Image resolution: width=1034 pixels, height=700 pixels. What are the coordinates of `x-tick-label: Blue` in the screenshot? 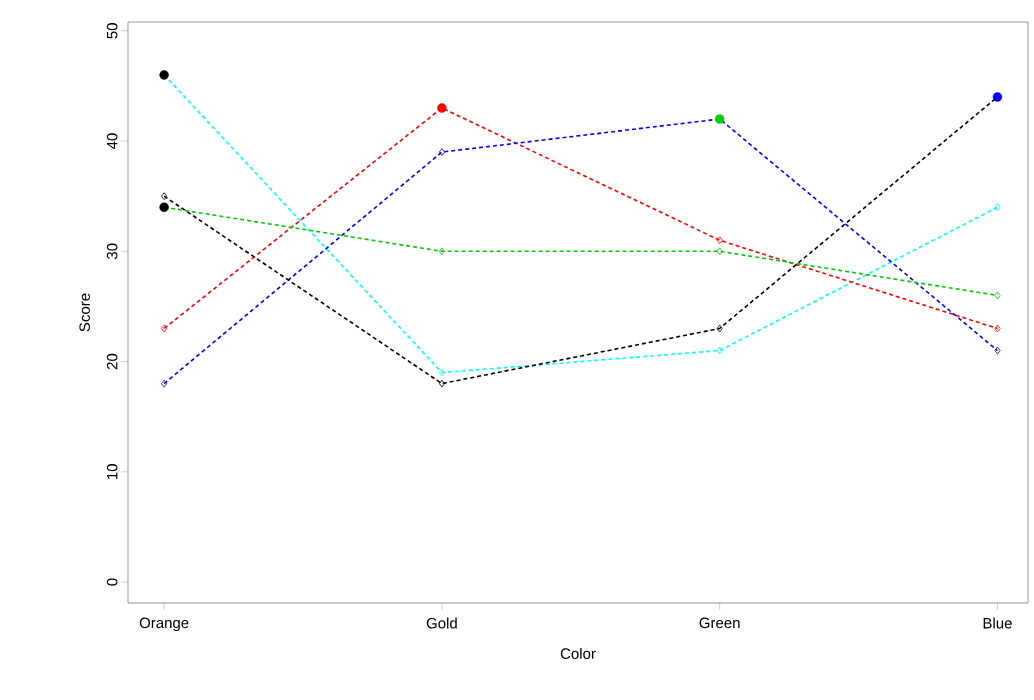 It's located at (997, 623).